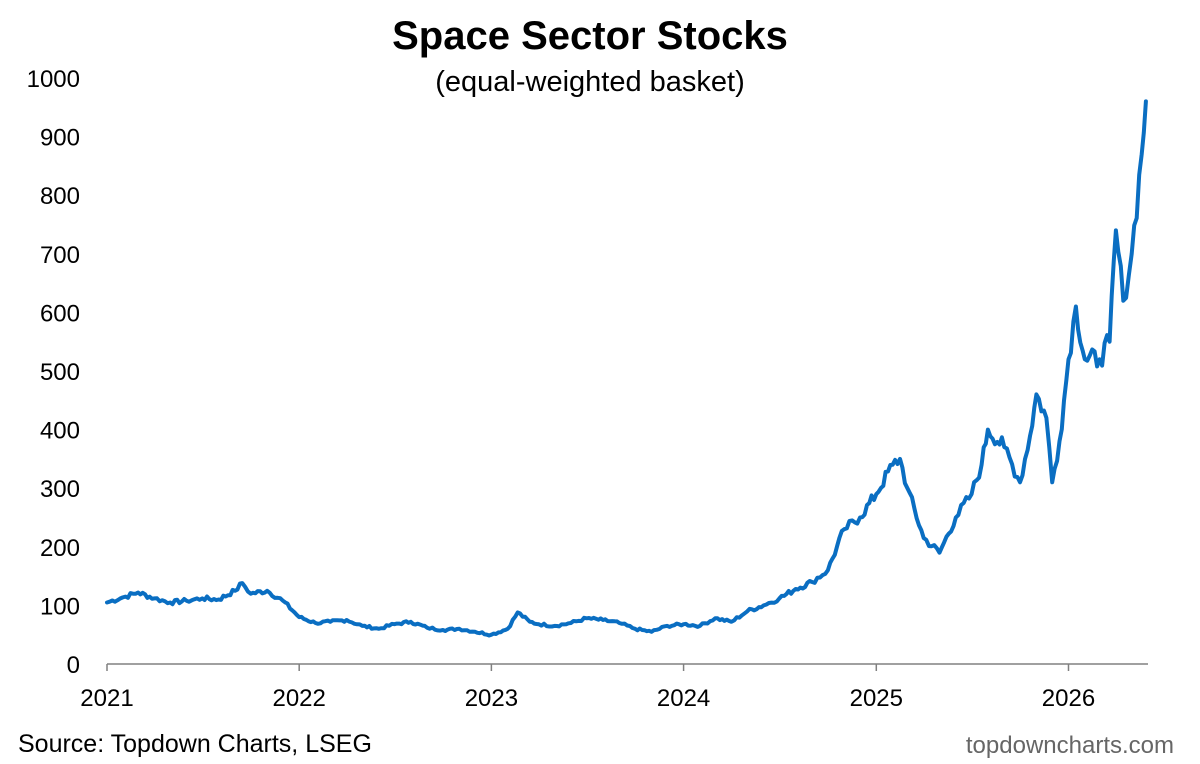  I want to click on y-tick-label: 600, so click(60, 313).